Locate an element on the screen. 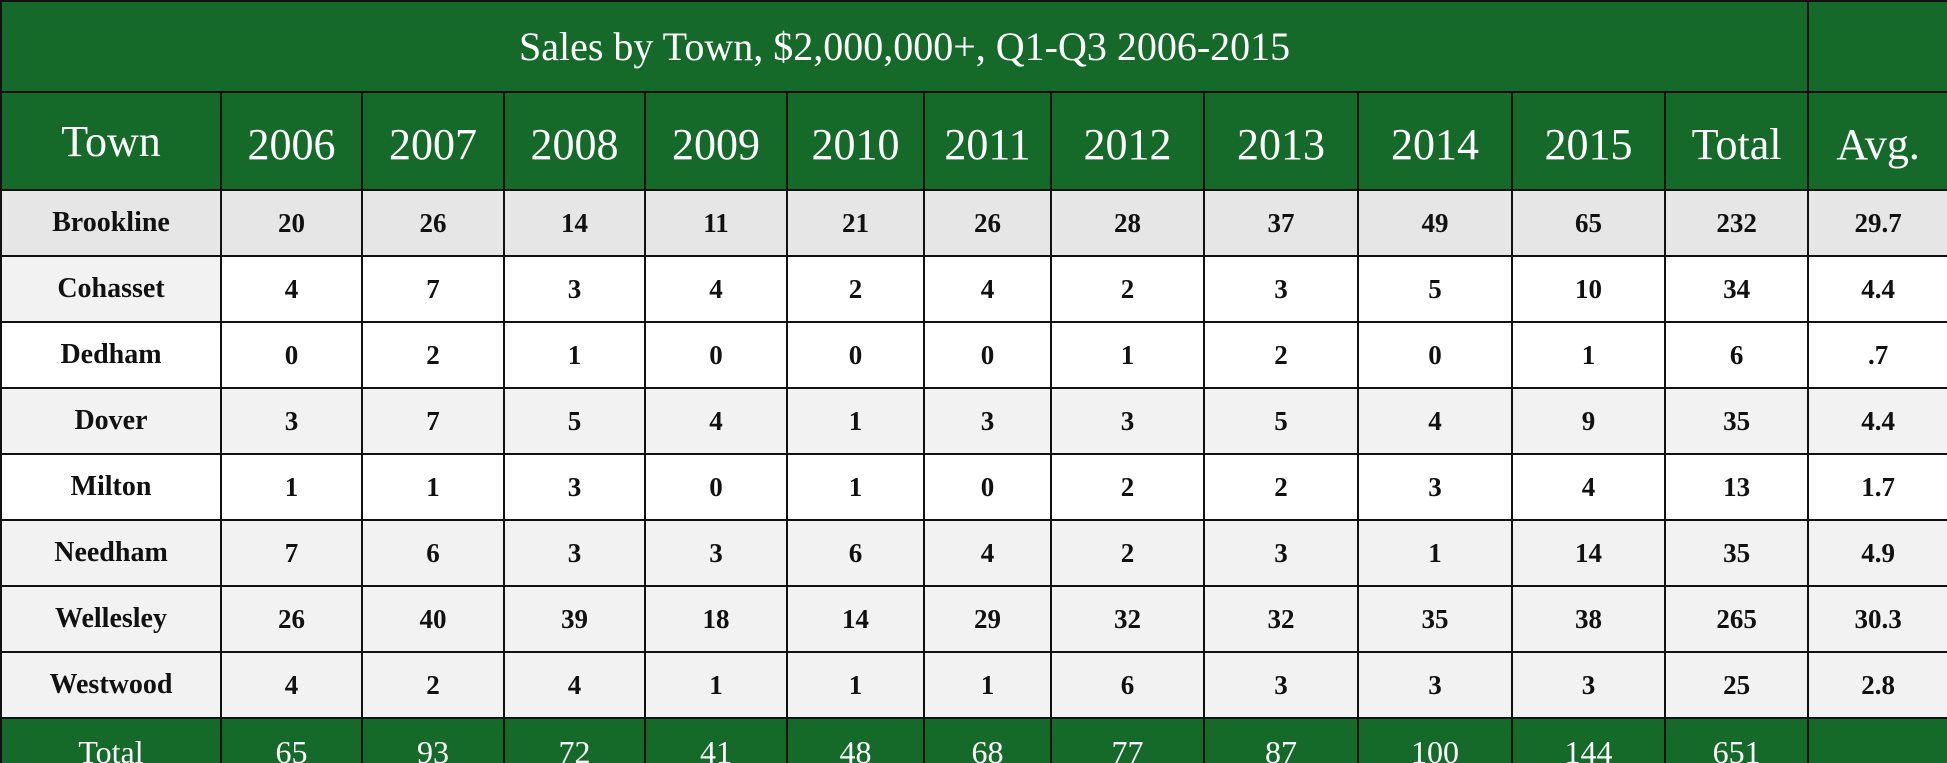 This screenshot has width=1947, height=763. data-row: Needham 7 6 3 3 6 4 2 3 1 14 35 4.9 is located at coordinates (973, 553).